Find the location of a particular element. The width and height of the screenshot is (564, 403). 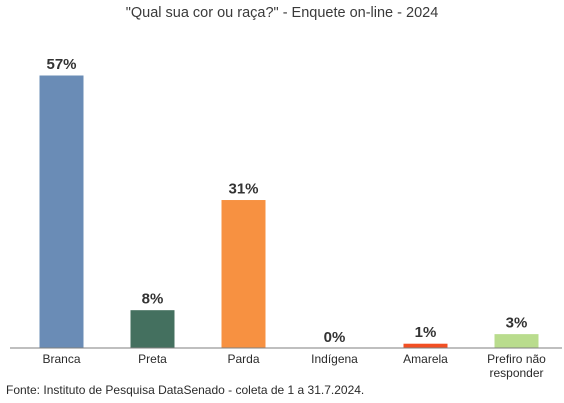

tick-label-parda: Parda is located at coordinates (243, 359).